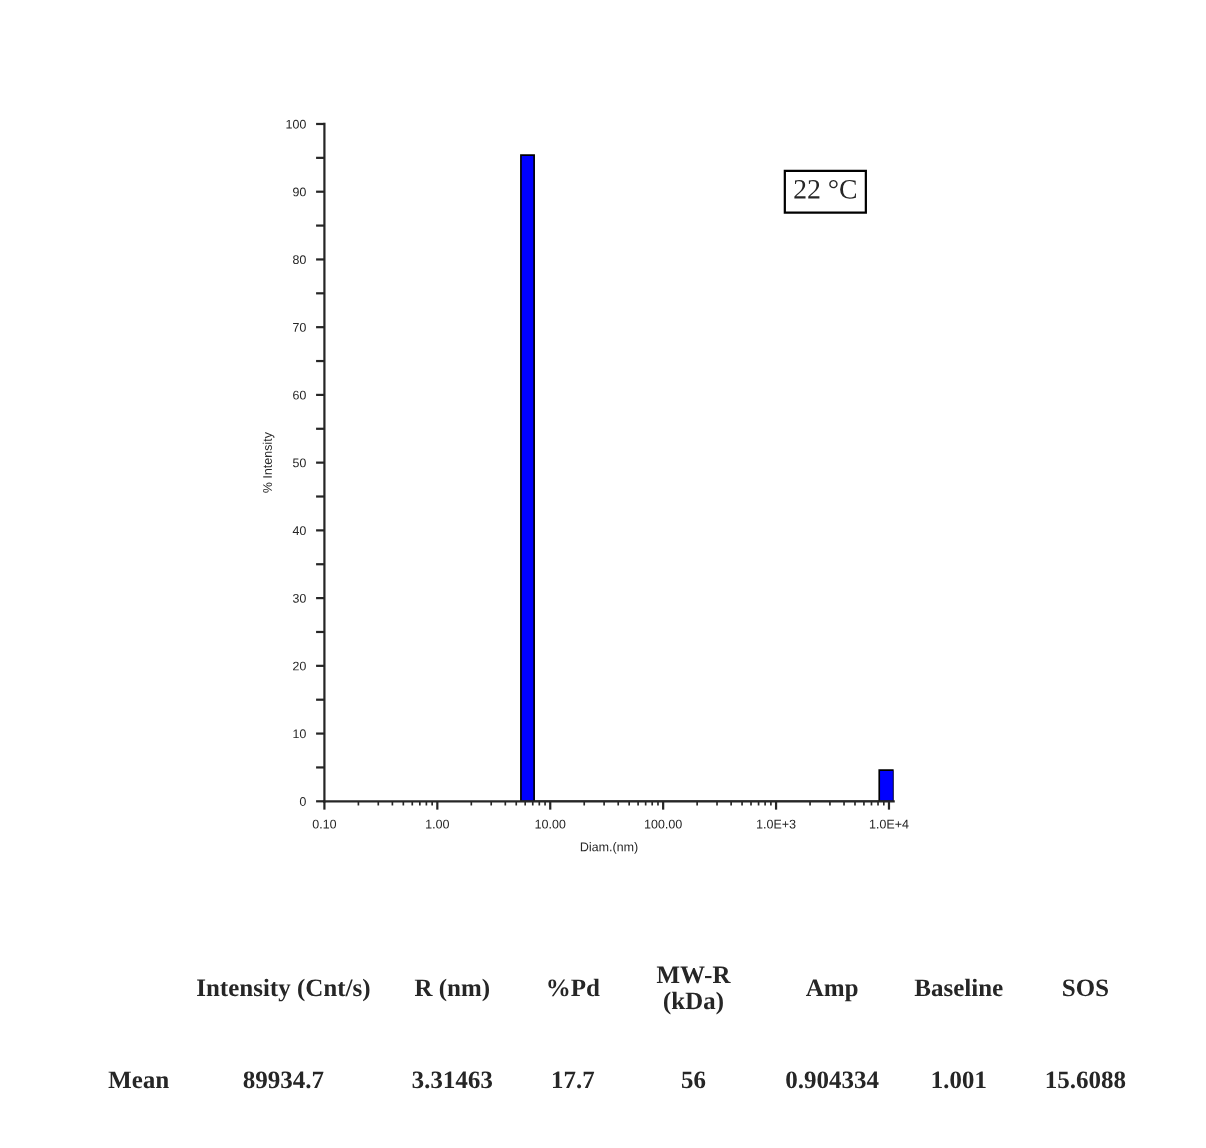 This screenshot has width=1206, height=1148. I want to click on text: %Pd, so click(574, 987).